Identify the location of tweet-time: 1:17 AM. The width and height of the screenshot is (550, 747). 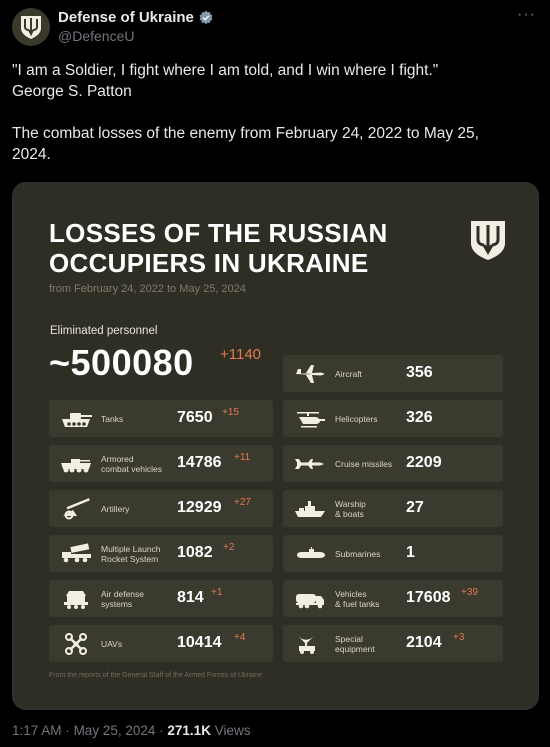
(37, 730).